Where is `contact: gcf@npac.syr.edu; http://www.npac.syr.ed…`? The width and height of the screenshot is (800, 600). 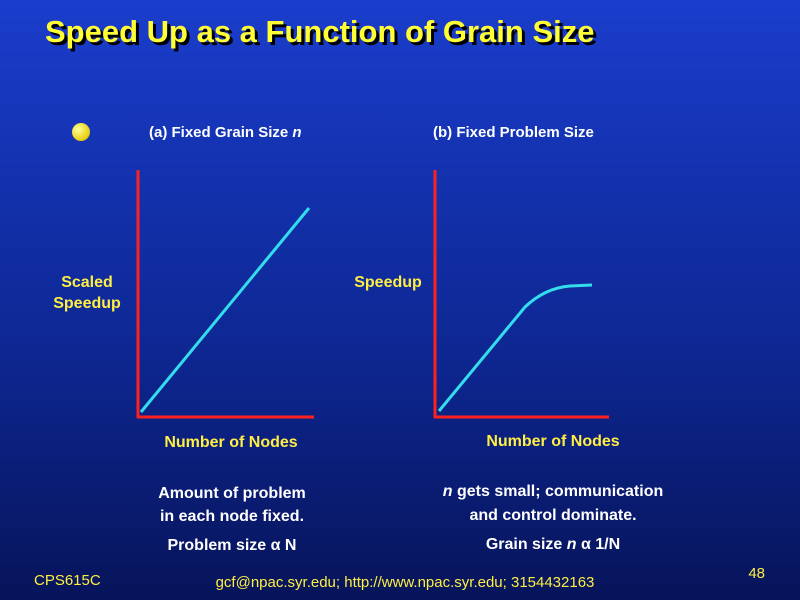 contact: gcf@npac.syr.edu; http://www.npac.syr.ed… is located at coordinates (405, 582).